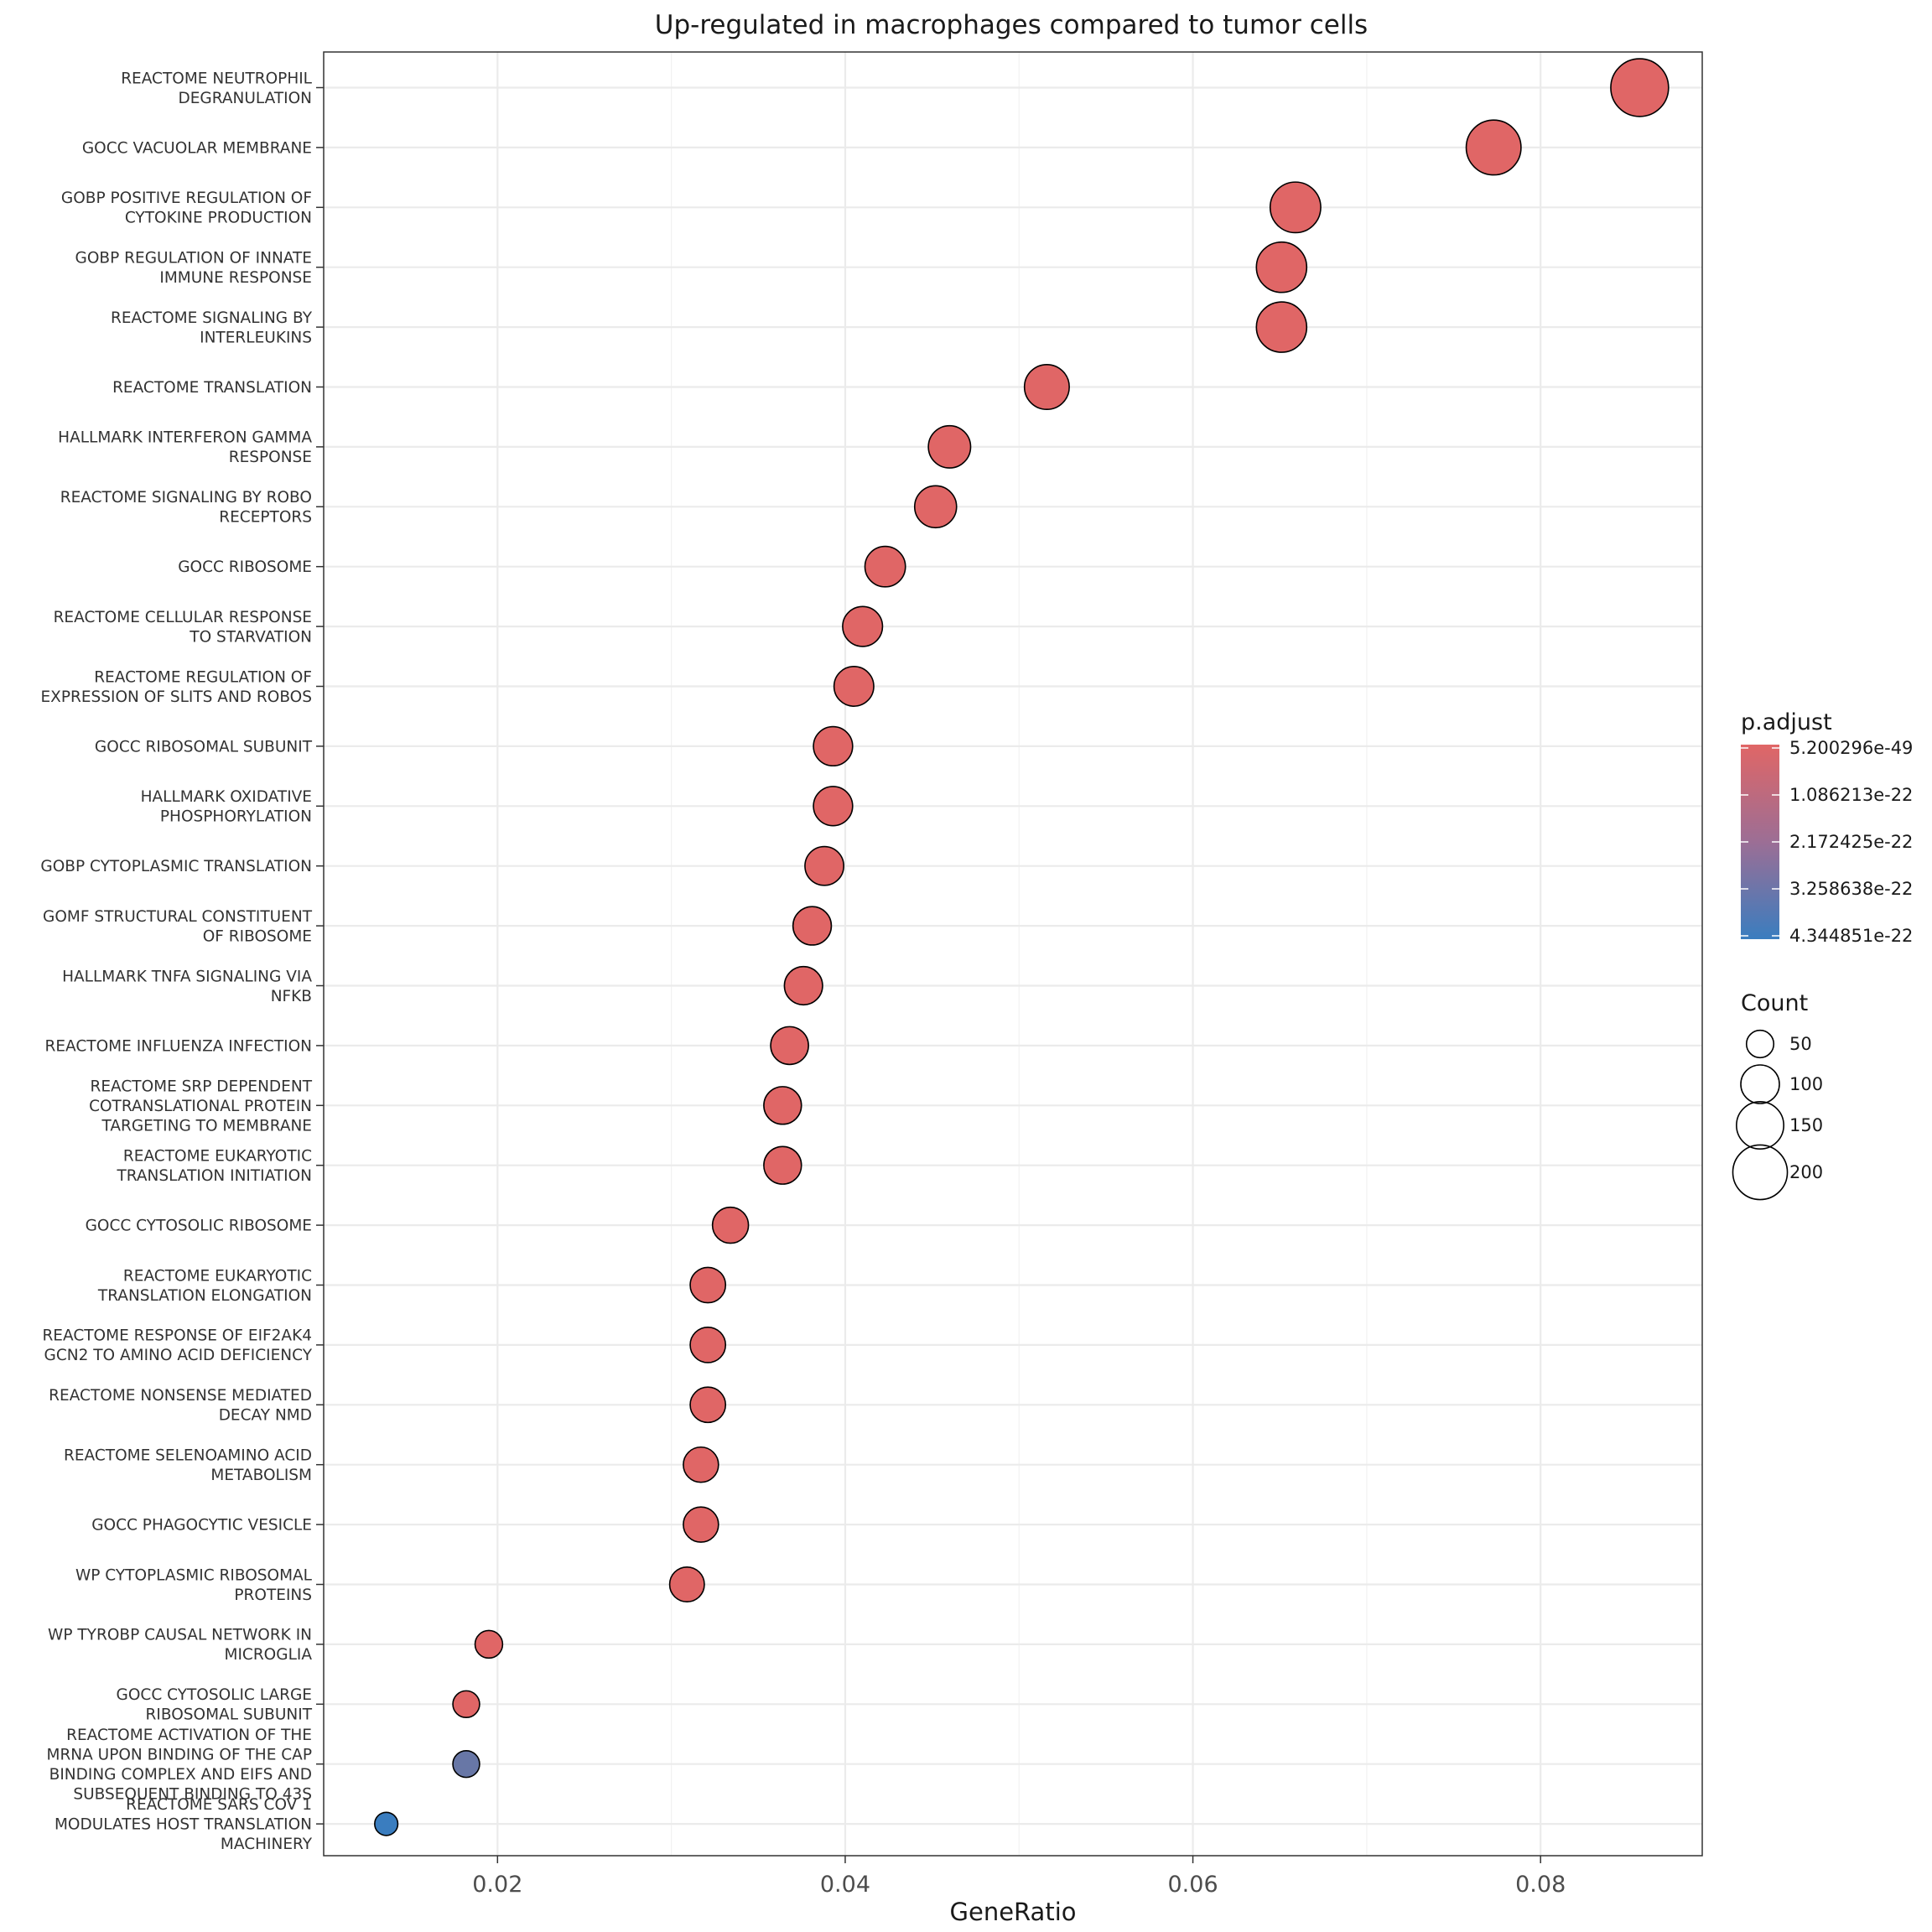 The image size is (1932, 1932). I want to click on y-tick-label-line: PHOSPHORYLATION, so click(236, 817).